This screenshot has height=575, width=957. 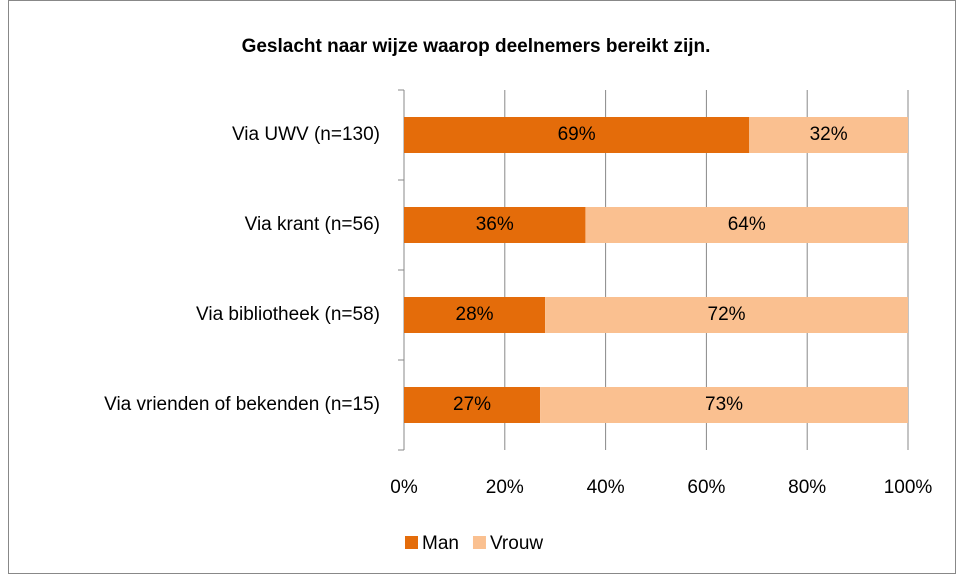 I want to click on data-label: 28%, so click(x=475, y=314).